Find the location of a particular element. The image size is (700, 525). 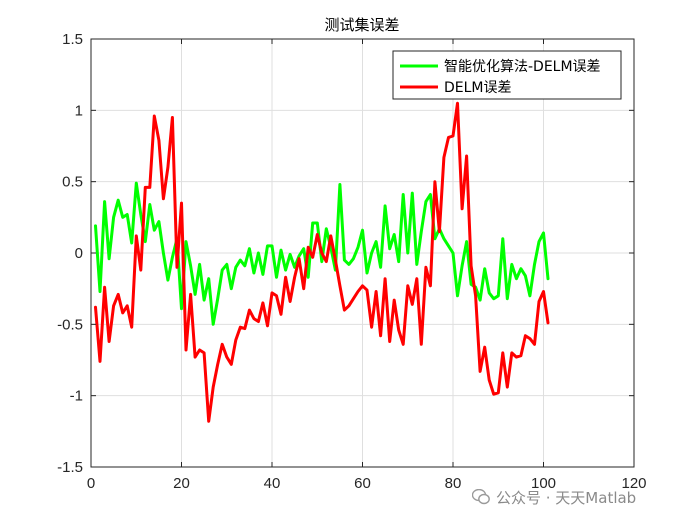

x-tick-label: 120 is located at coordinates (633, 483).